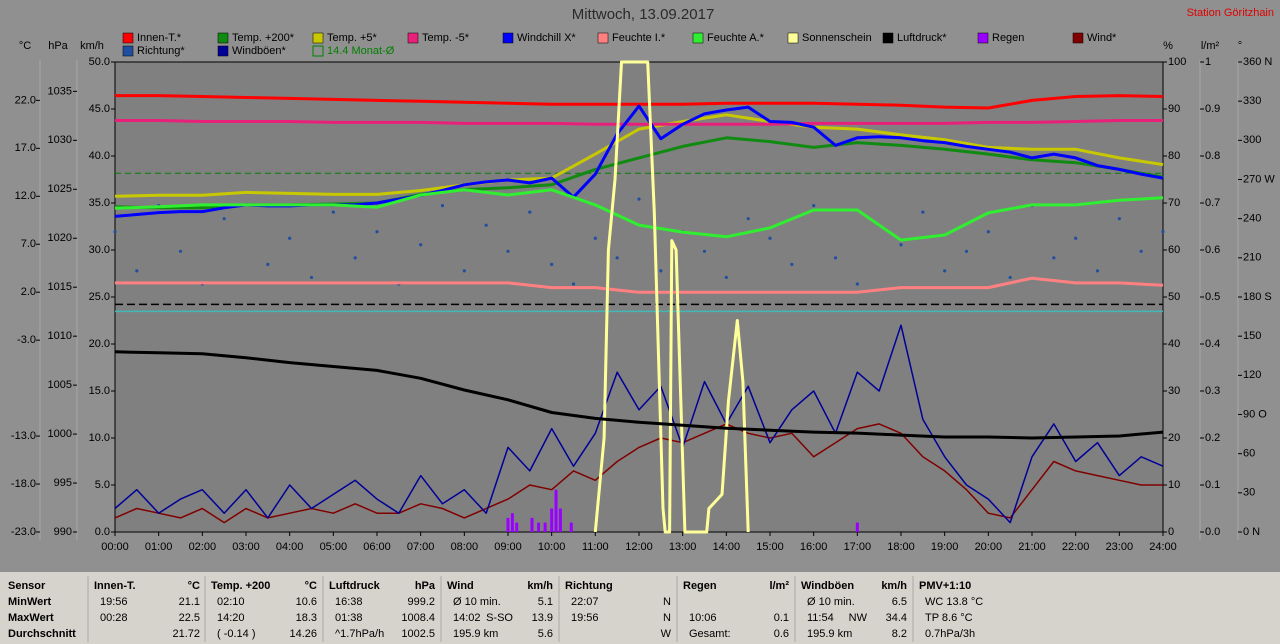 The height and width of the screenshot is (644, 1280). Describe the element at coordinates (446, 38) in the screenshot. I see `legend-label: Temp. -5*` at that location.